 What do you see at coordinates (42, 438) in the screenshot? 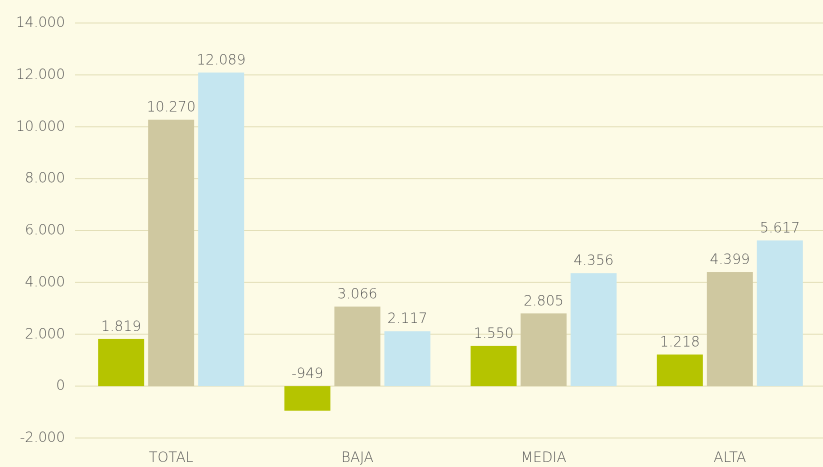
I see `y-tick-label: -2.000` at bounding box center [42, 438].